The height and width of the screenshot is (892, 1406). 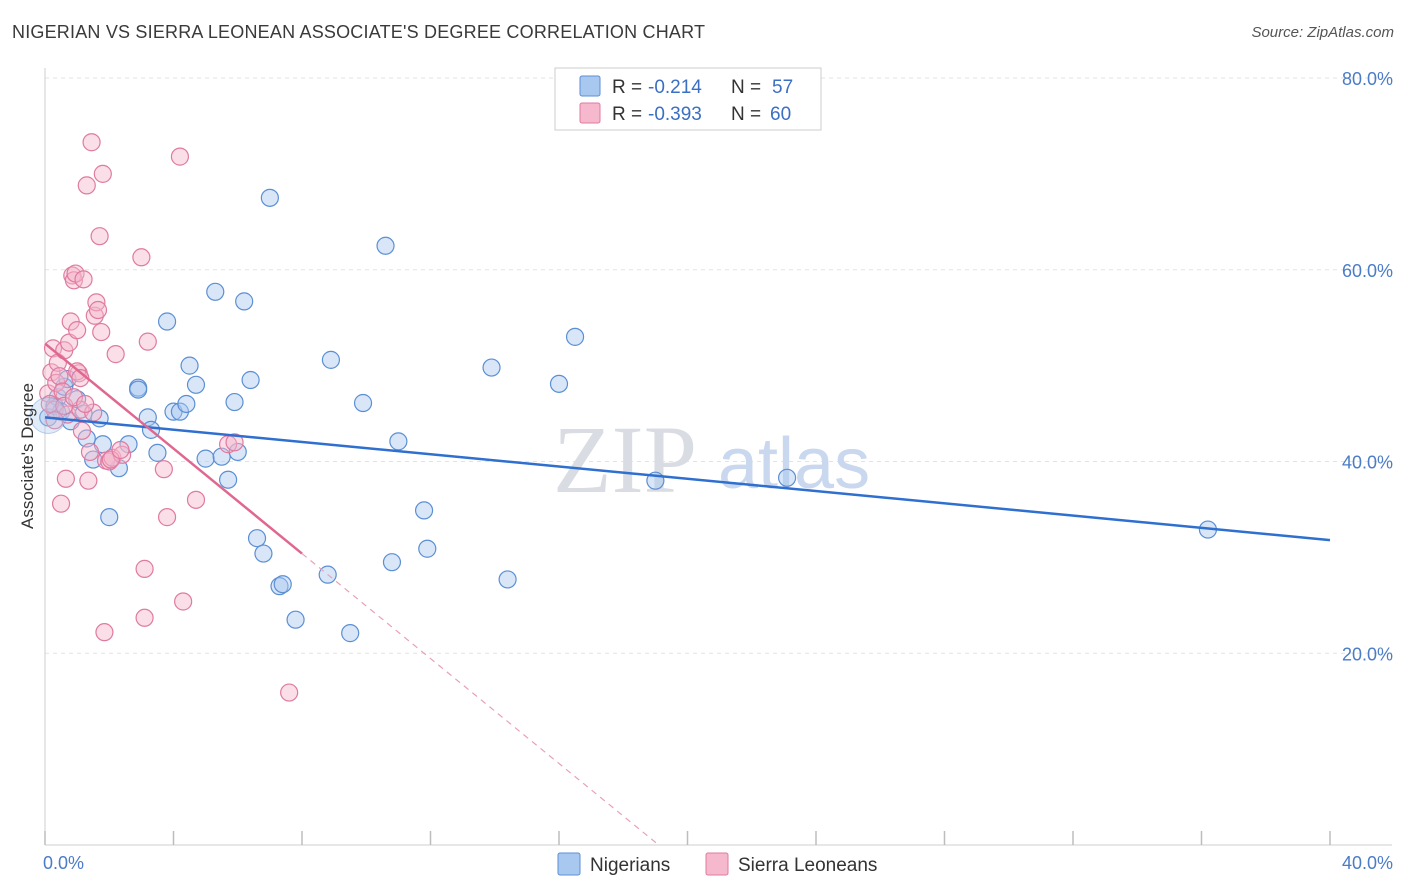 I want to click on x-tick-label-1: 40.0%, so click(x=1367, y=863).